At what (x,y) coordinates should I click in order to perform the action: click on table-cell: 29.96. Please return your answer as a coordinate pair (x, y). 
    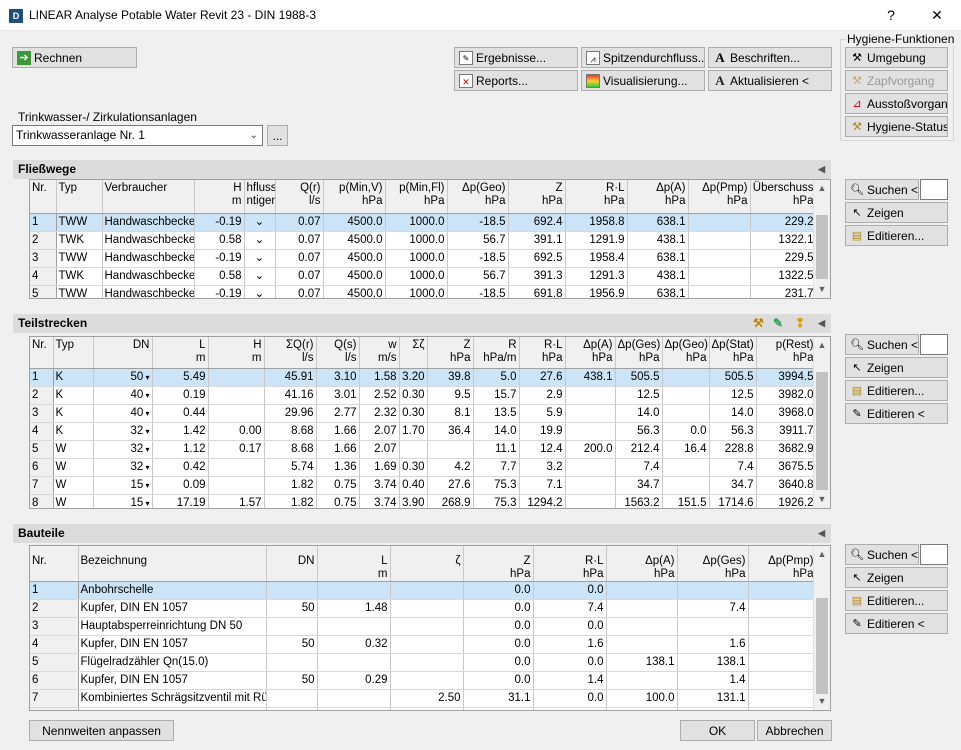
    Looking at the image, I should click on (290, 413).